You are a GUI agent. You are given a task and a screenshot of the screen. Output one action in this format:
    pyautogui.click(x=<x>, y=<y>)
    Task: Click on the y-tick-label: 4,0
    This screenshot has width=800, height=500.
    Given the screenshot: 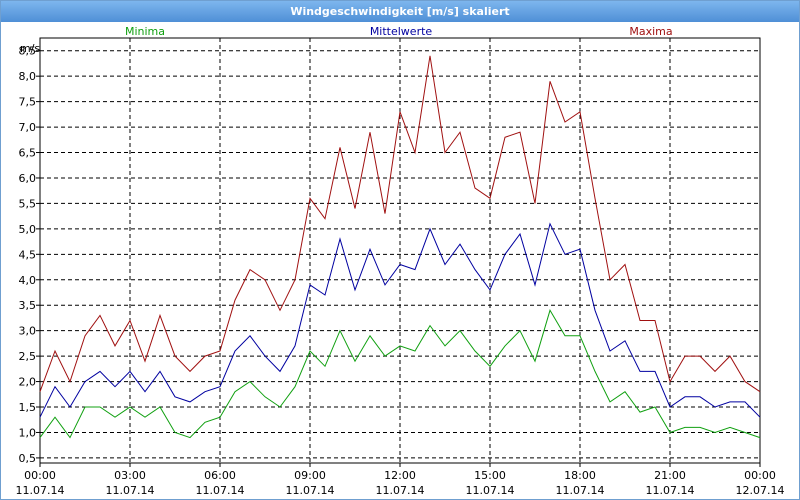 What is the action you would take?
    pyautogui.click(x=28, y=280)
    